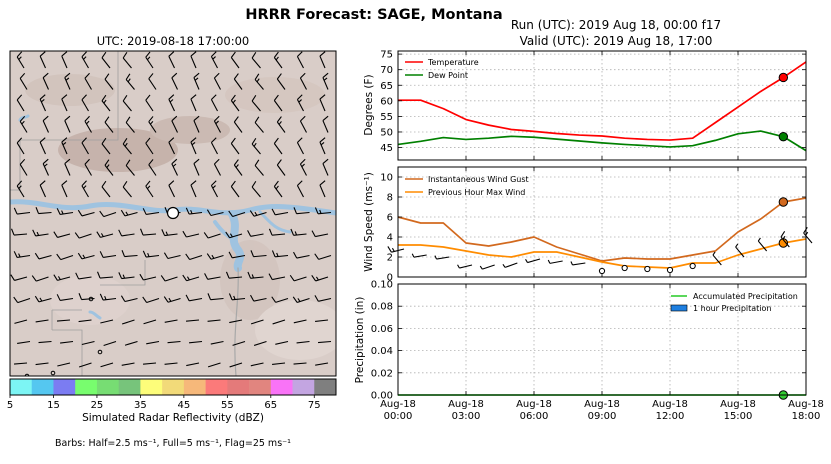 The width and height of the screenshot is (831, 464). Describe the element at coordinates (386, 86) in the screenshot. I see `y-tick-label: 65` at that location.